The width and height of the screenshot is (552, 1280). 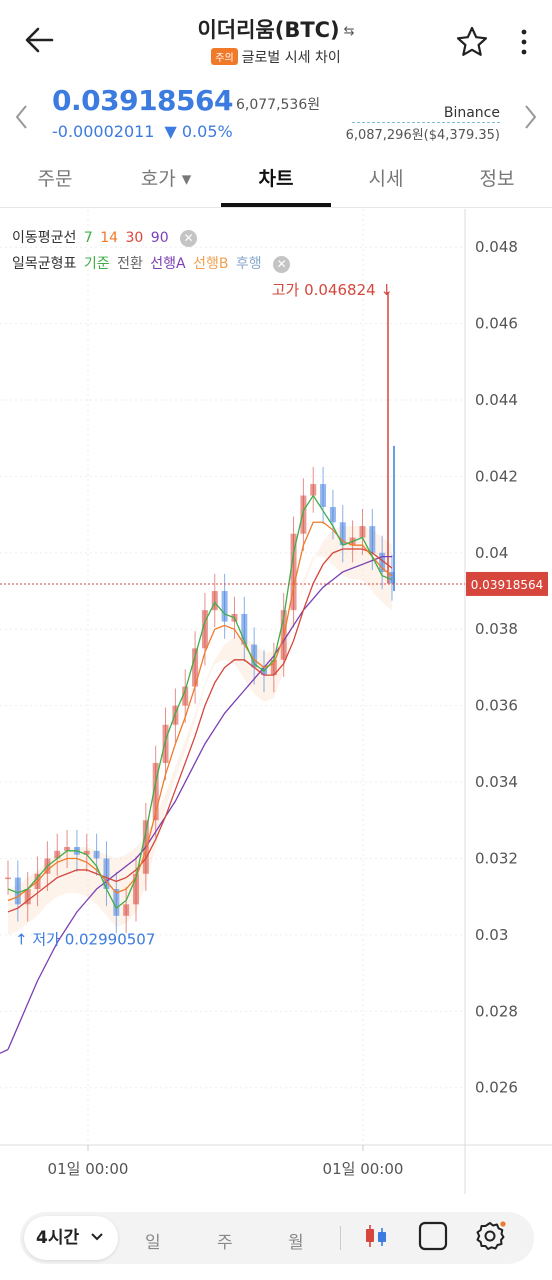 What do you see at coordinates (96, 264) in the screenshot?
I see `ichimoku-base-label: 기준` at bounding box center [96, 264].